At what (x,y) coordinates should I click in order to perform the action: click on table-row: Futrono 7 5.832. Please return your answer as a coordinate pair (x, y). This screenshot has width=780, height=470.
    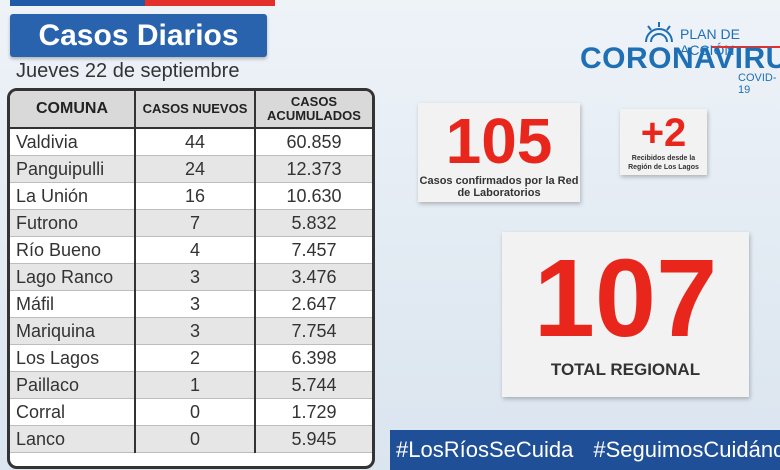
    Looking at the image, I should click on (191, 223).